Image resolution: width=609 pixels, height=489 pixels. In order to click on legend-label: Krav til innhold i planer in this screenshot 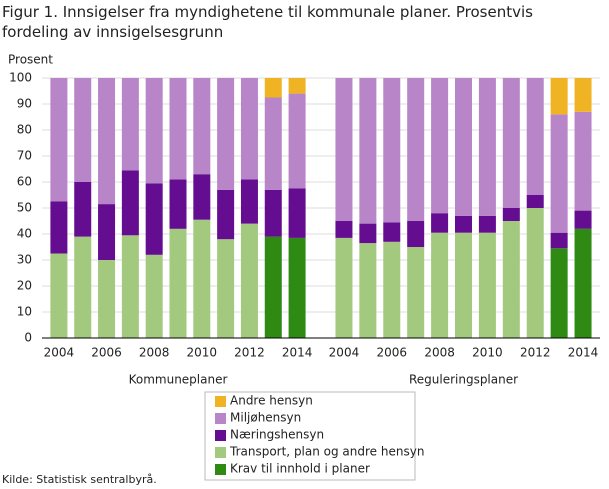, I will do `click(300, 469)`.